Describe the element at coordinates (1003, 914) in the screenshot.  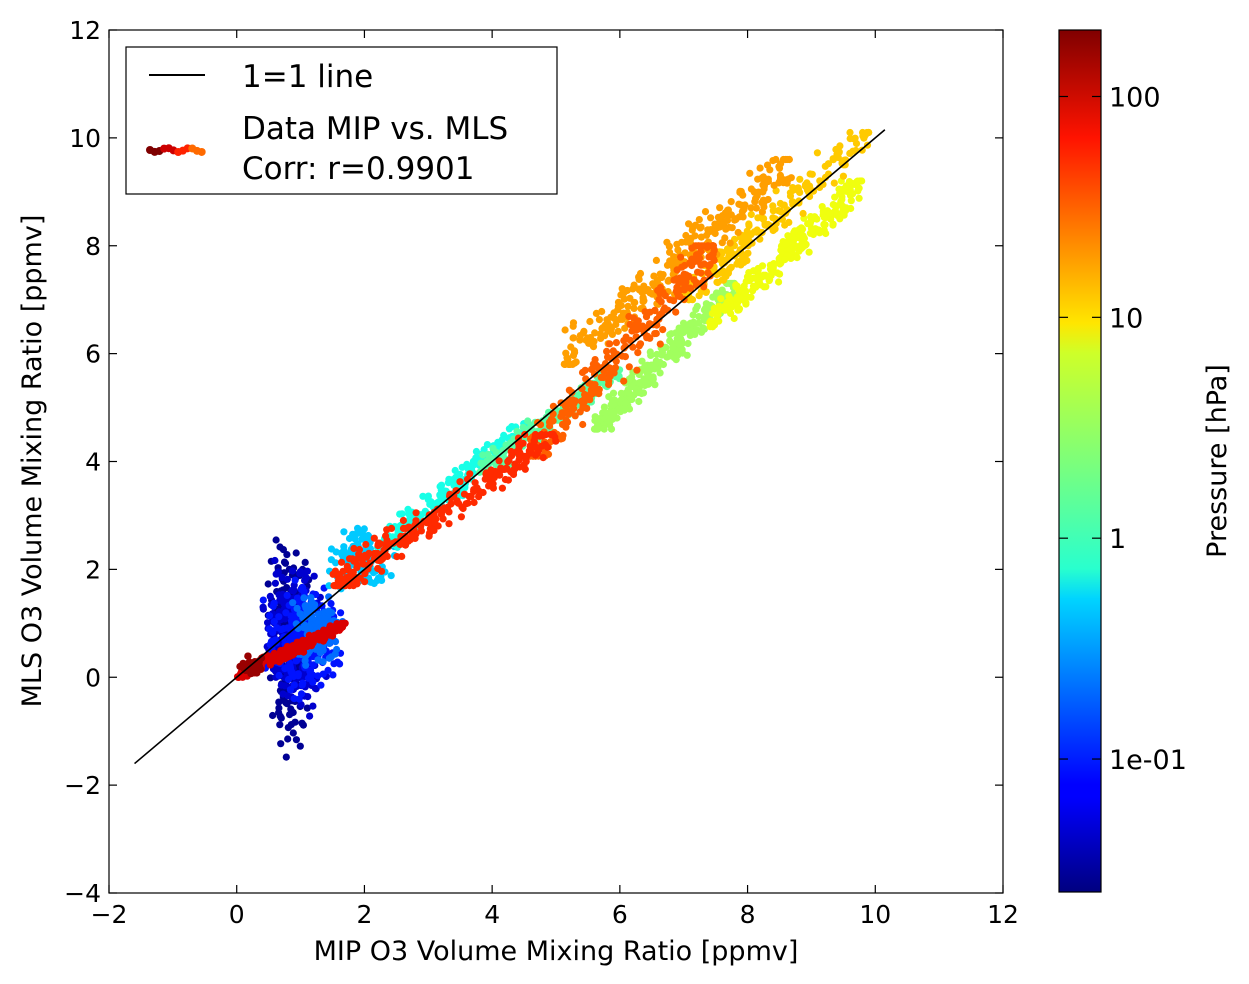
I see `x-tick-label: 12` at that location.